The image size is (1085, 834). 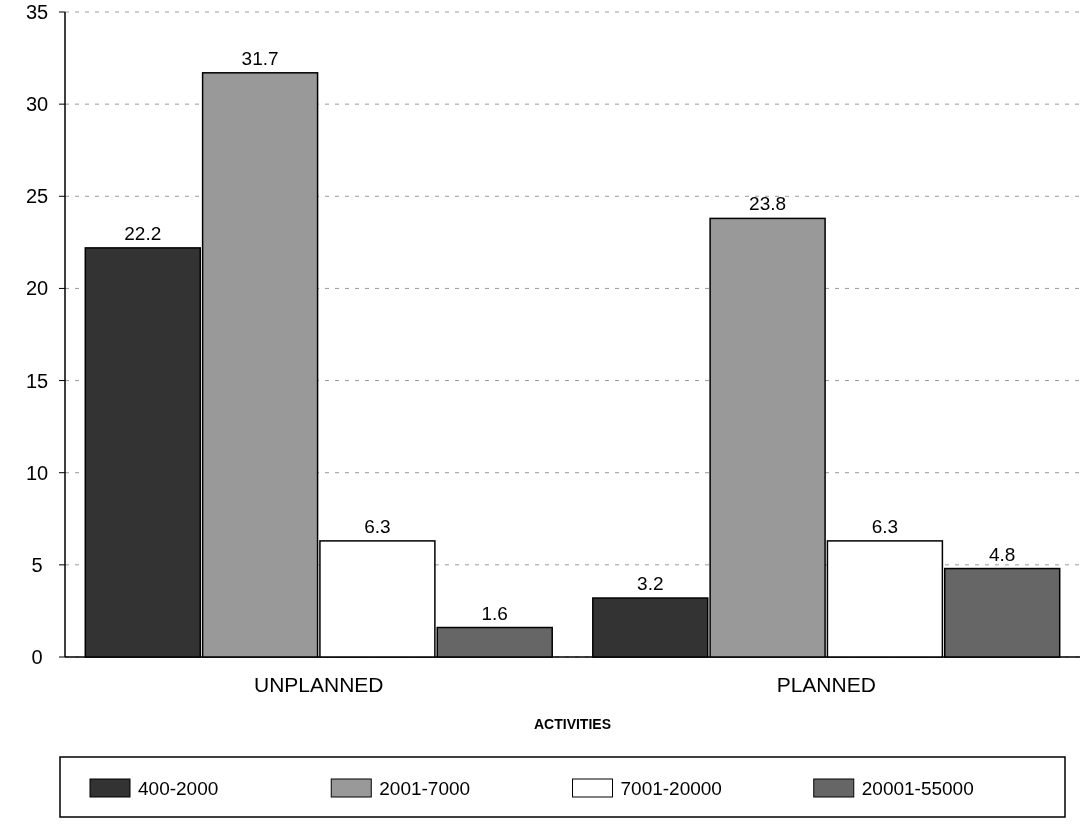 What do you see at coordinates (650, 584) in the screenshot?
I see `data-label: 3.2` at bounding box center [650, 584].